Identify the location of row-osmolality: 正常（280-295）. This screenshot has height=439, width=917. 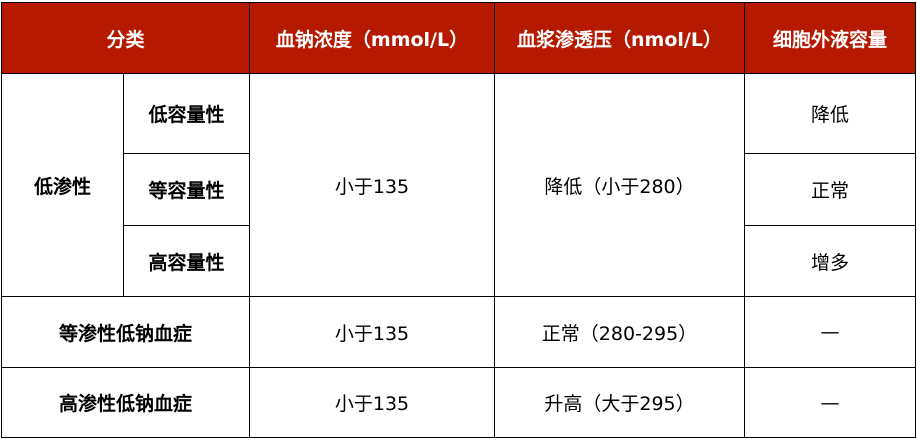
(619, 332).